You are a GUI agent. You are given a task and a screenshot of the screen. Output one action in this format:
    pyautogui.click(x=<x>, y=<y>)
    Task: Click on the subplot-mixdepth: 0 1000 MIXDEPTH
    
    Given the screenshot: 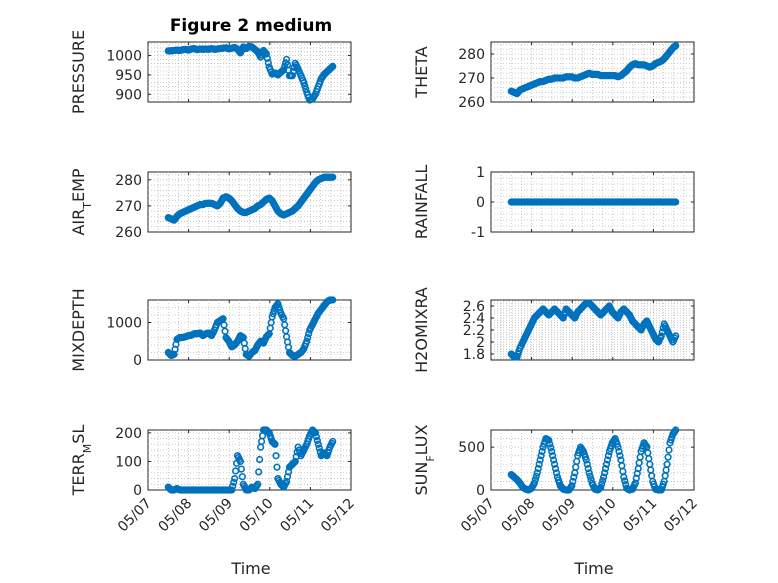 What is the action you would take?
    pyautogui.click(x=210, y=330)
    